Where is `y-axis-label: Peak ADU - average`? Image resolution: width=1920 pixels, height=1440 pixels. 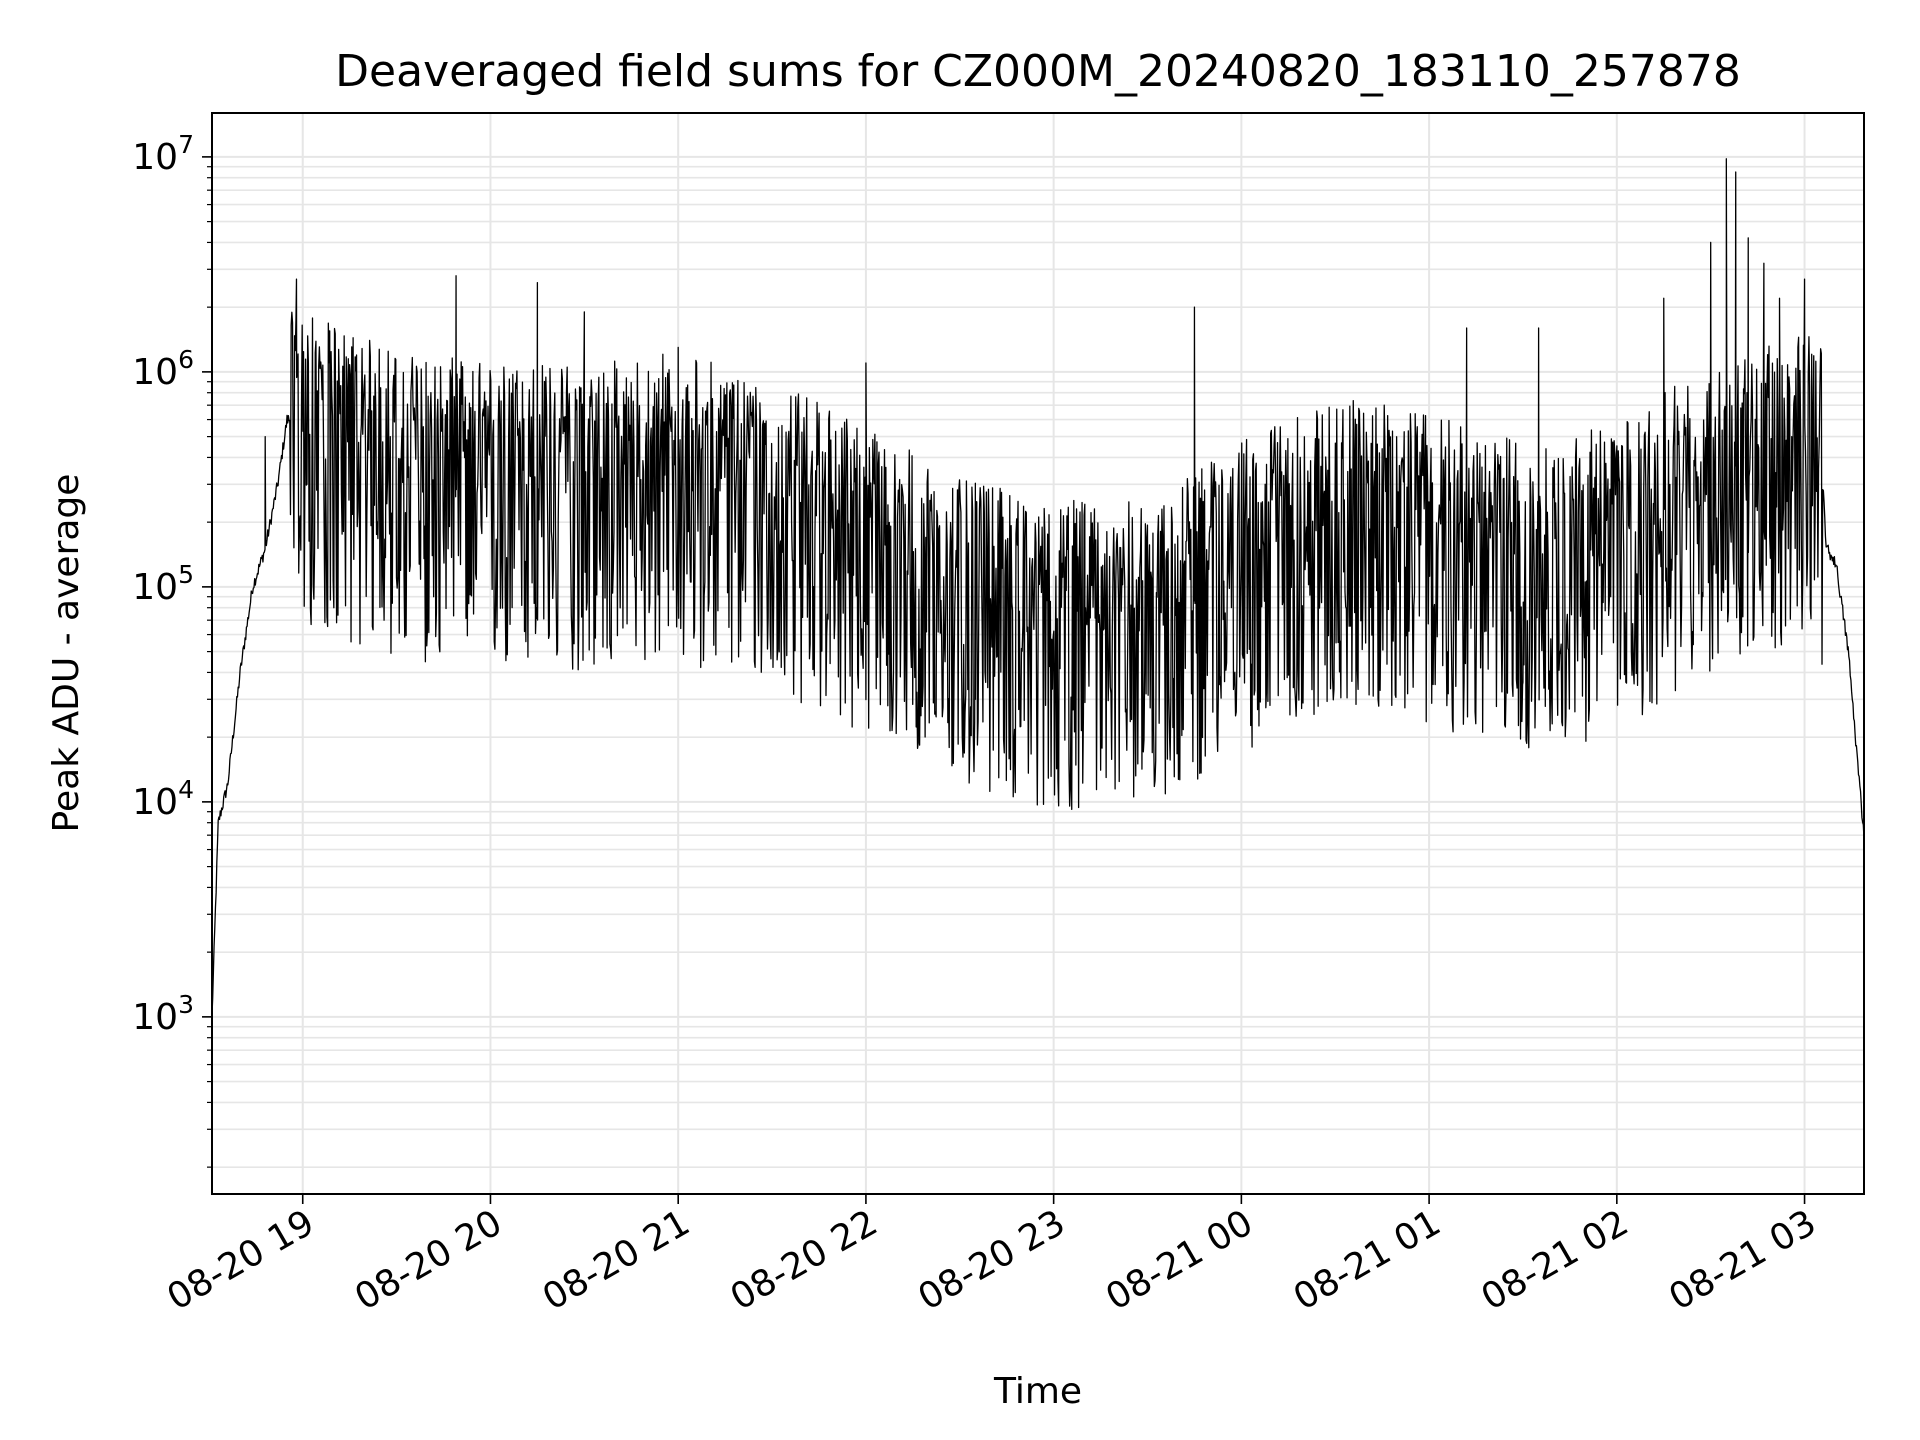
y-axis-label: Peak ADU - average is located at coordinates (66, 653).